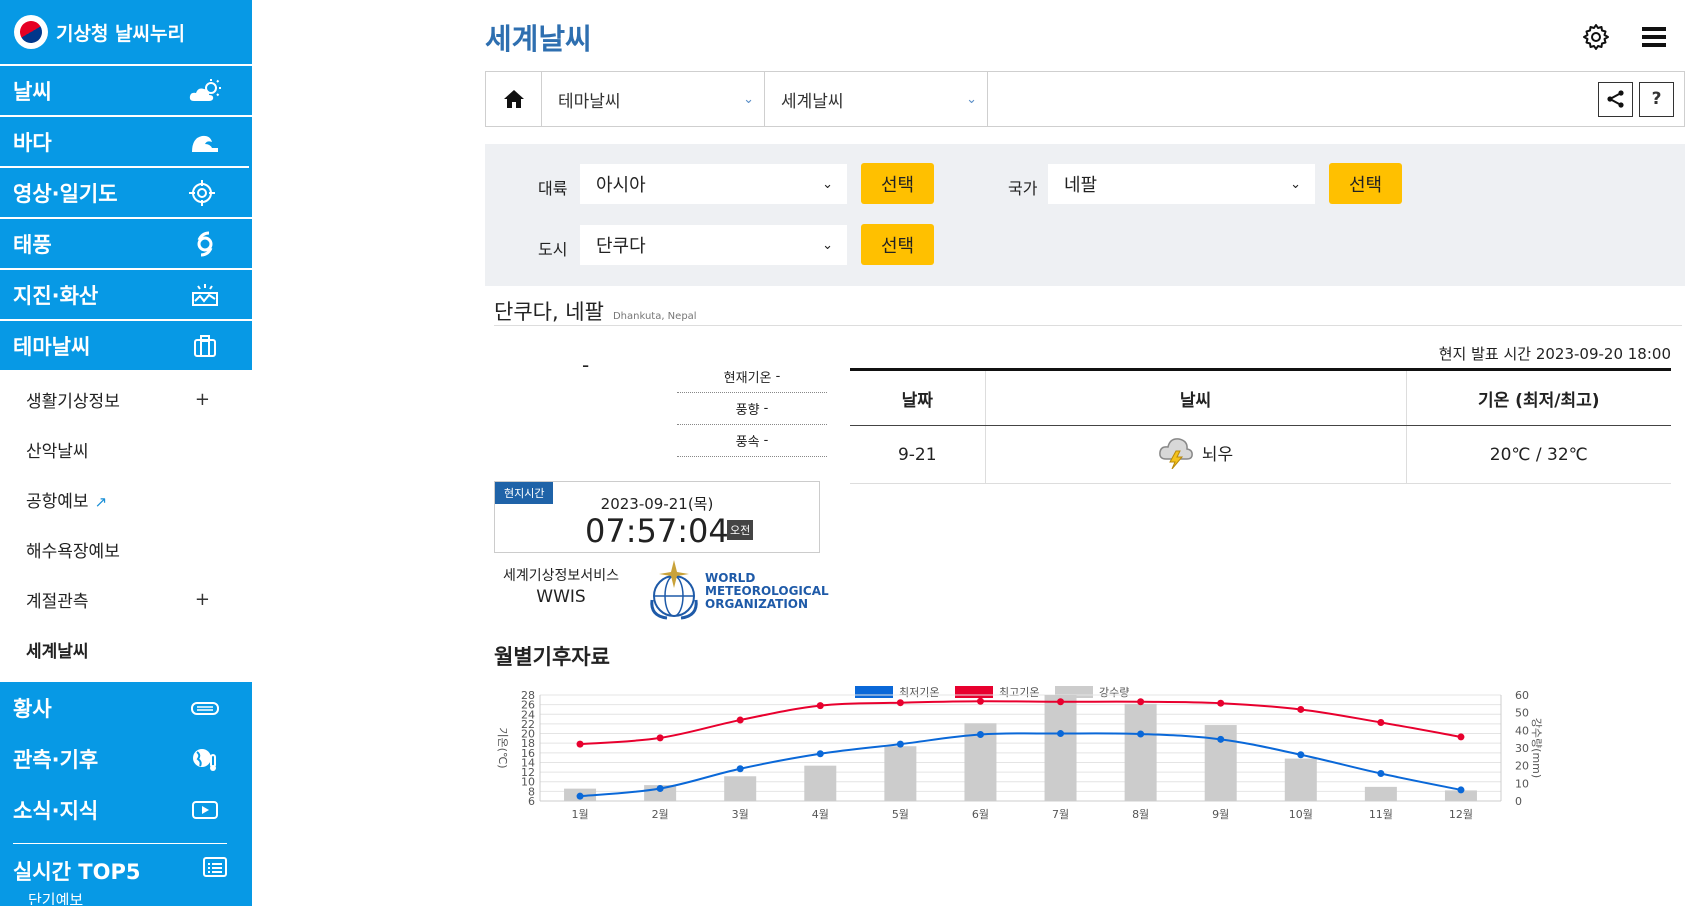 Image resolution: width=1699 pixels, height=906 pixels. What do you see at coordinates (56, 898) in the screenshot?
I see `top5-first-item: 단기예보` at bounding box center [56, 898].